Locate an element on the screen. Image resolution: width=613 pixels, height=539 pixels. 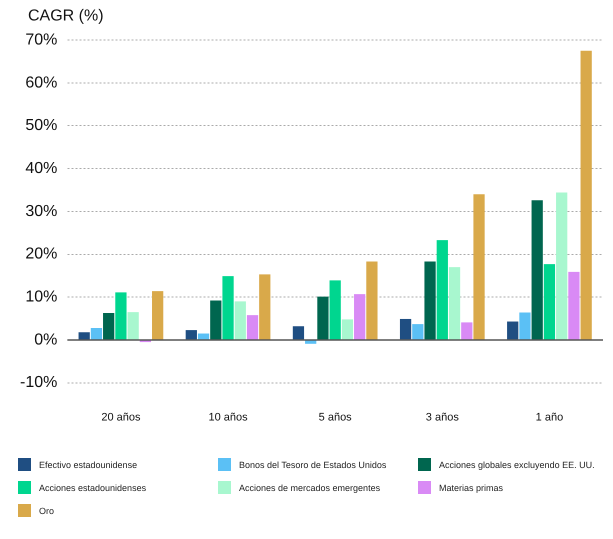
y-tick-label: 0% is located at coordinates (46, 339).